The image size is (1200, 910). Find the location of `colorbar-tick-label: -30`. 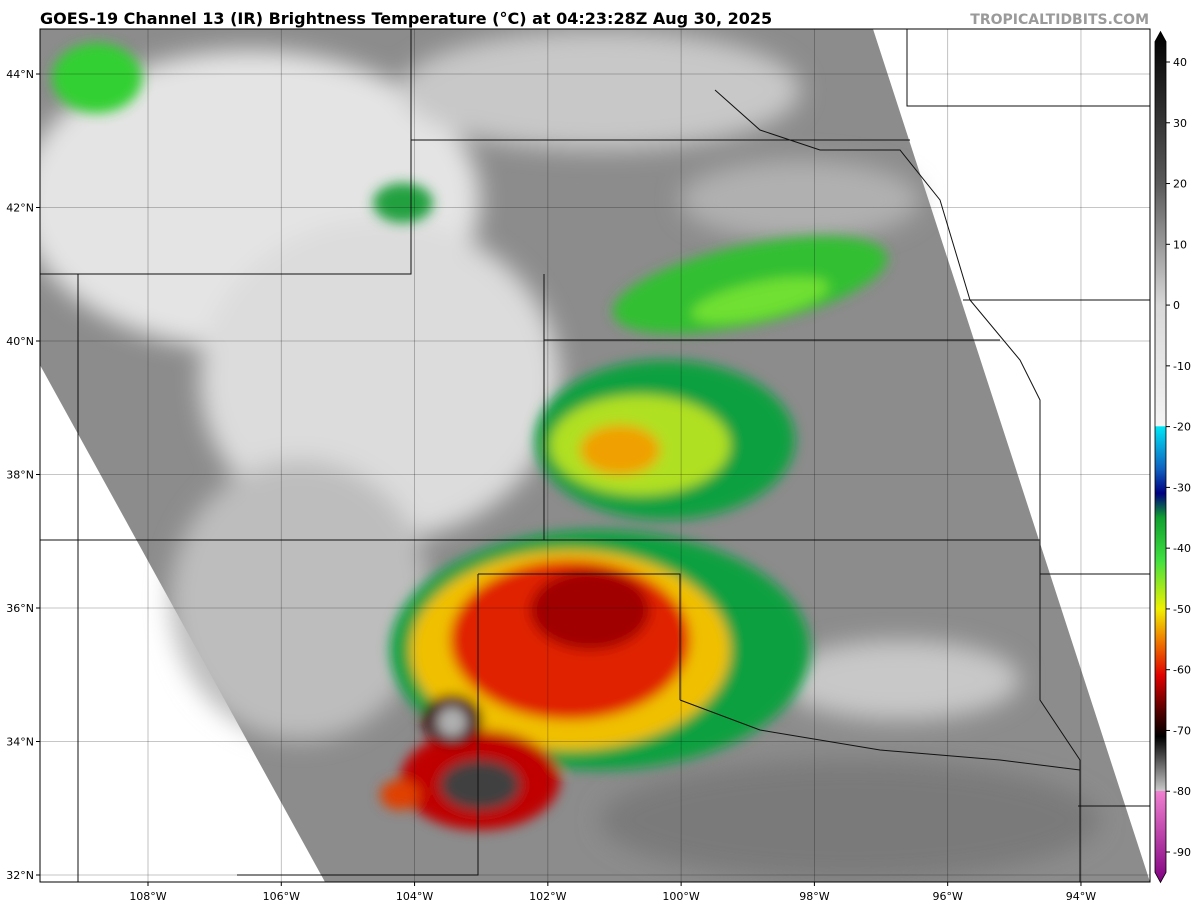

colorbar-tick-label: -30 is located at coordinates (1182, 487).